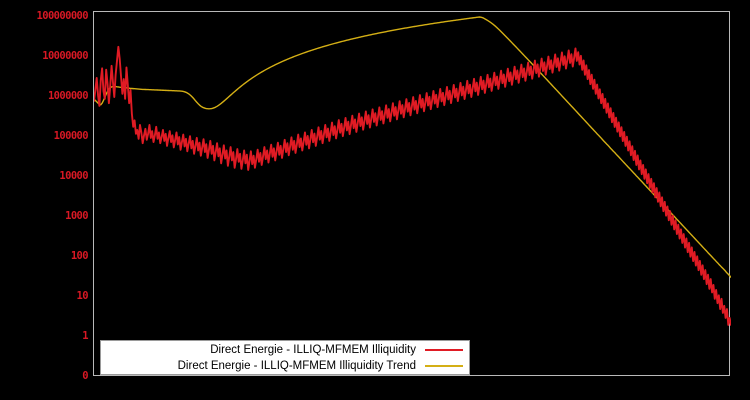 This screenshot has height=400, width=750. Describe the element at coordinates (444, 349) in the screenshot. I see `legend-swatch-illiquidity` at that location.